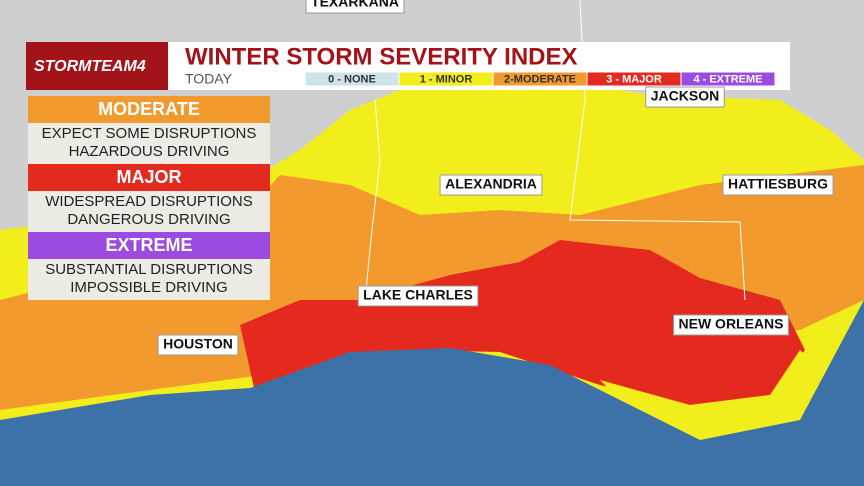 This screenshot has width=864, height=486. I want to click on level-text: DANGEROUS DRIVING, so click(148, 219).